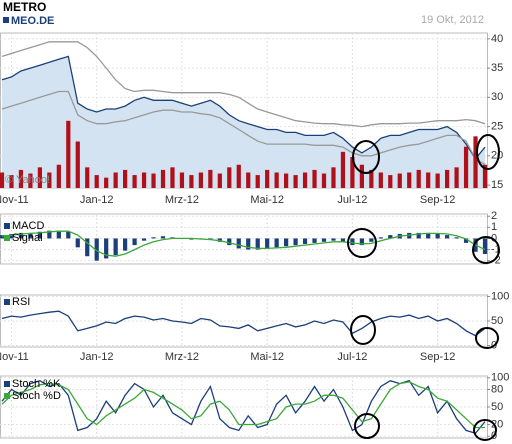 This screenshot has height=444, width=512. I want to click on legend-label: Signal, so click(27, 238).